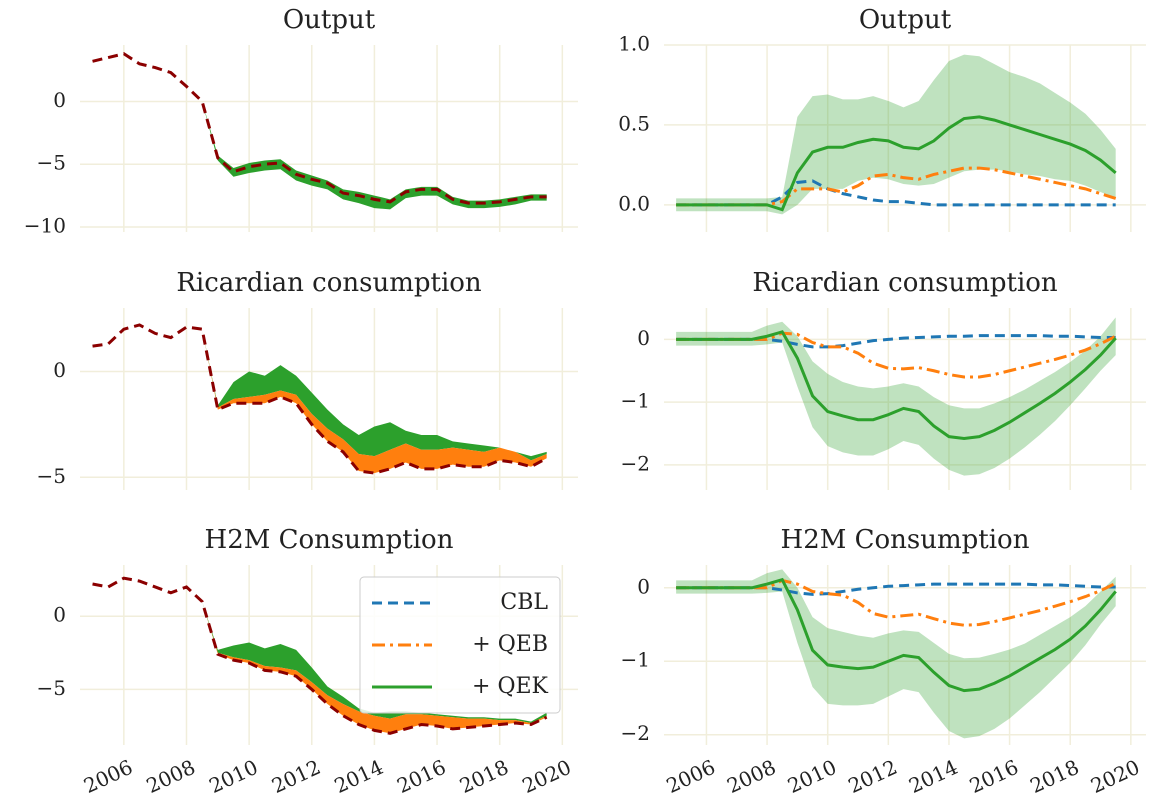  What do you see at coordinates (634, 44) in the screenshot?
I see `y-tick-label: 1.0` at bounding box center [634, 44].